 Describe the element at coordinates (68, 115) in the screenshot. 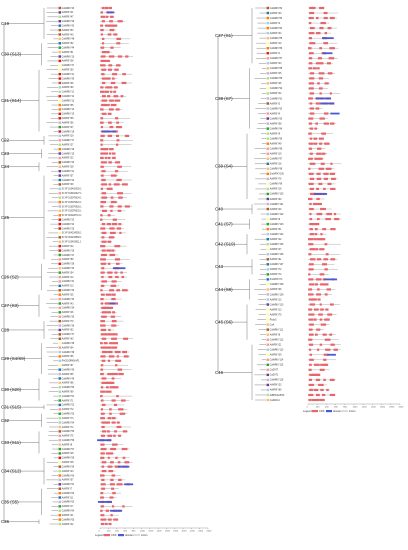

I see `leaf-label: CaWRKY15` at that location.